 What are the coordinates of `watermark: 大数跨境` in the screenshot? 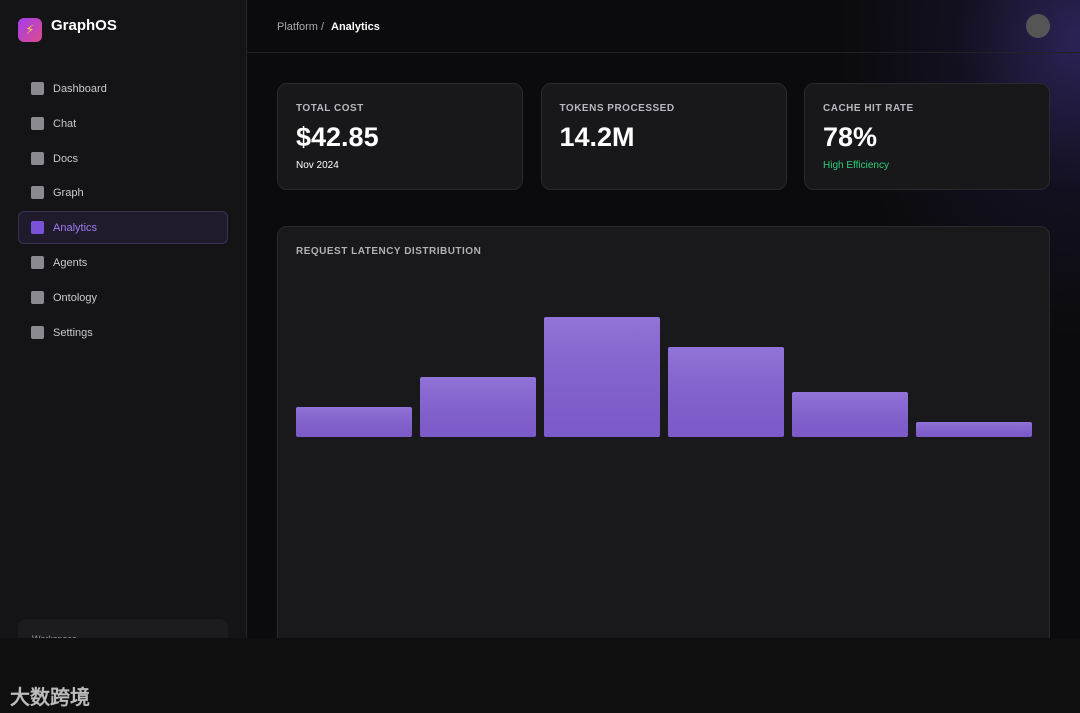 It's located at (50, 698).